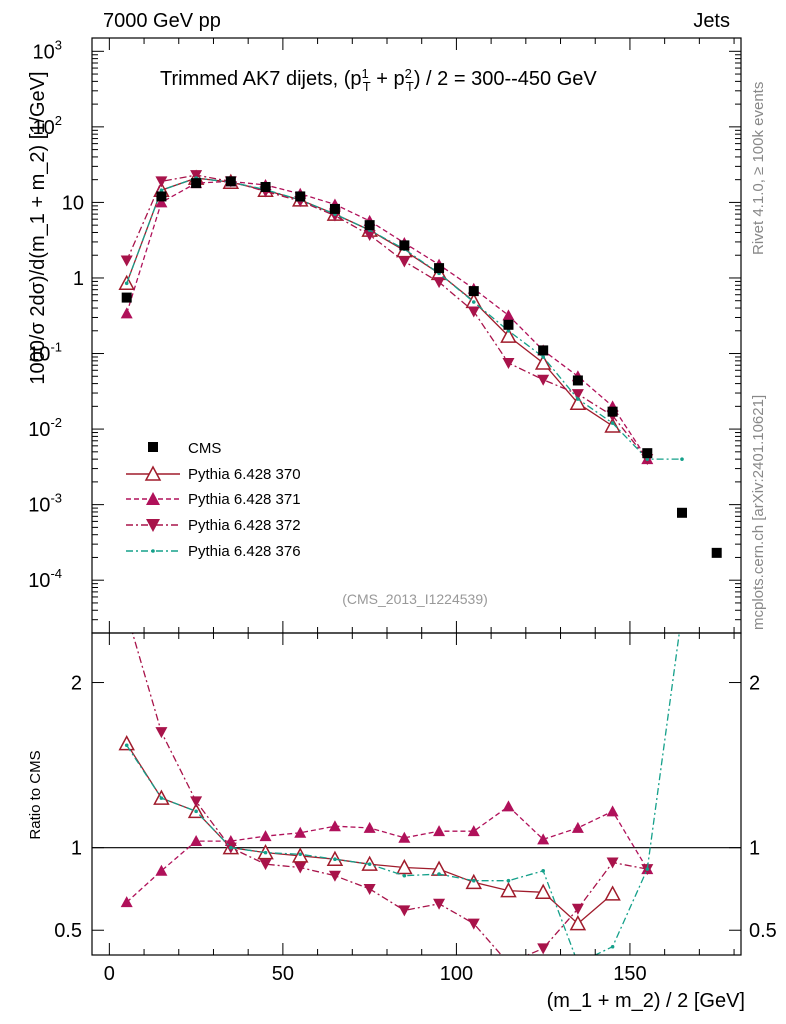 This screenshot has width=786, height=1024. What do you see at coordinates (283, 974) in the screenshot?
I see `xtick-label-1: 50` at bounding box center [283, 974].